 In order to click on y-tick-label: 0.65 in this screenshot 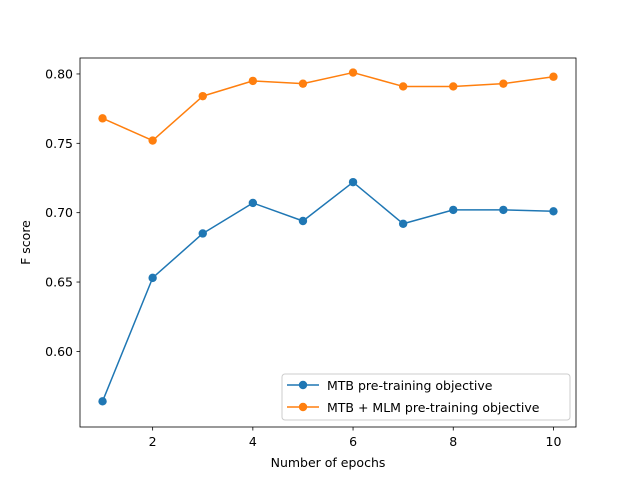, I will do `click(59, 282)`.